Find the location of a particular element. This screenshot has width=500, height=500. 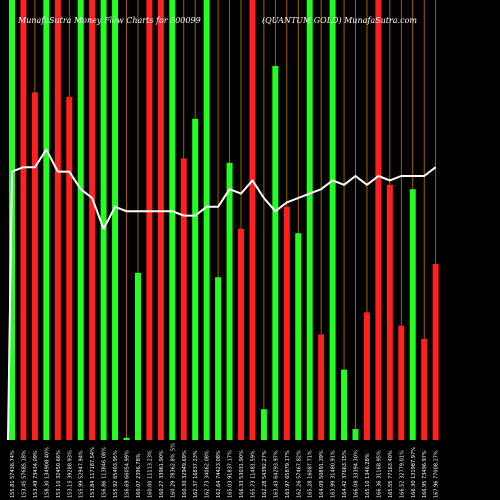

x-tick-label: 166.52 32779.01% is located at coordinates (402, 474).